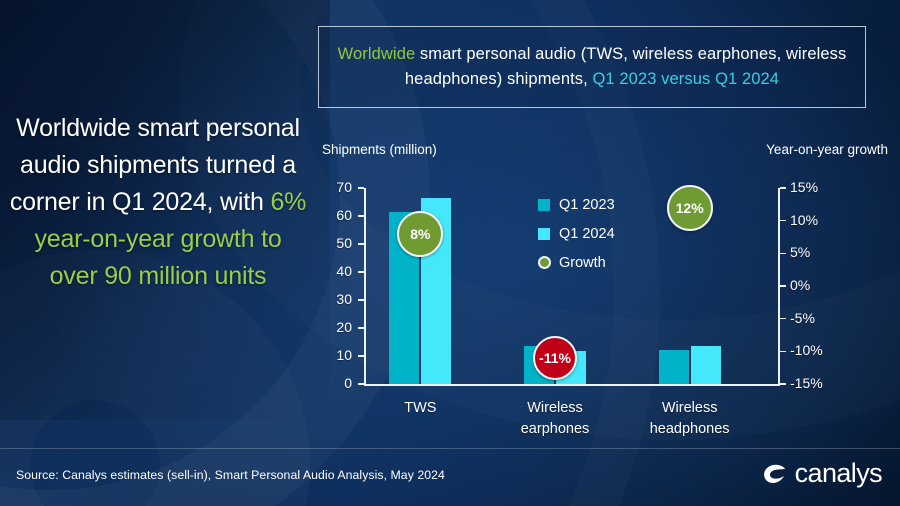  I want to click on legend-item-growth: Growth, so click(576, 262).